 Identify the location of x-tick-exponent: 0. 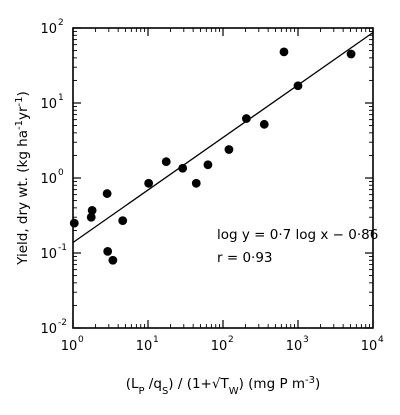
(81, 340).